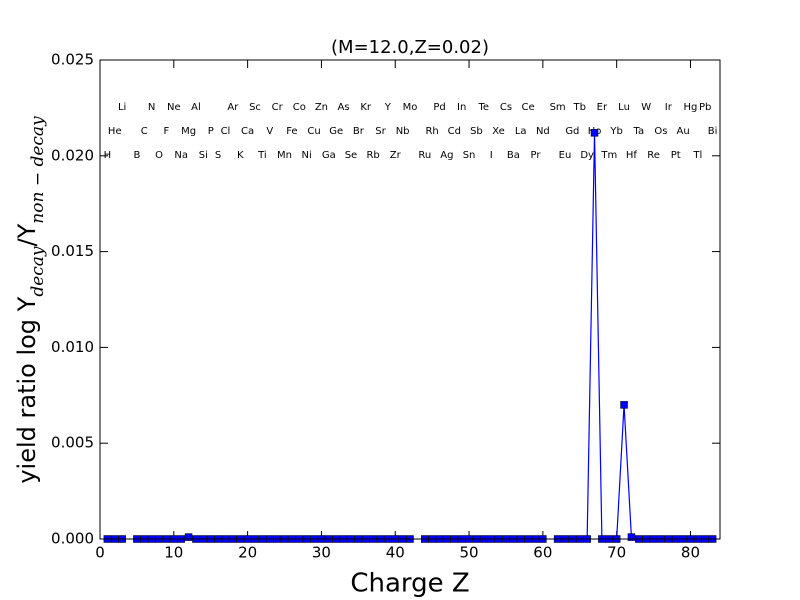  Describe the element at coordinates (321, 553) in the screenshot. I see `x-tick-label: 30` at that location.